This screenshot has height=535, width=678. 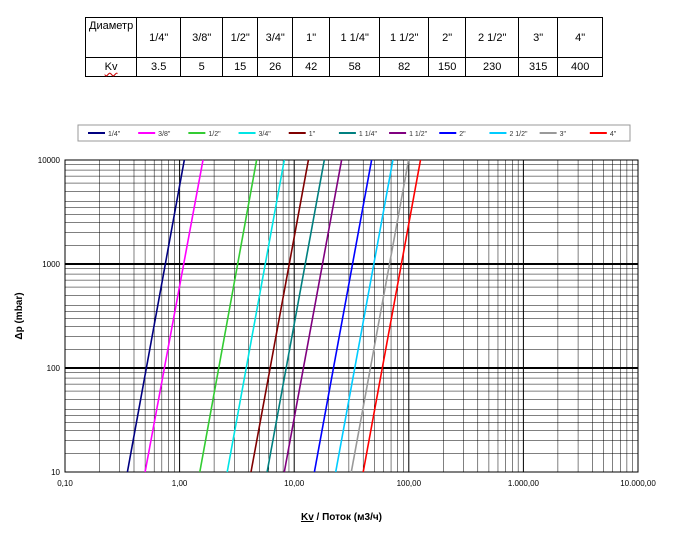 I want to click on size-cell: 3", so click(x=538, y=37).